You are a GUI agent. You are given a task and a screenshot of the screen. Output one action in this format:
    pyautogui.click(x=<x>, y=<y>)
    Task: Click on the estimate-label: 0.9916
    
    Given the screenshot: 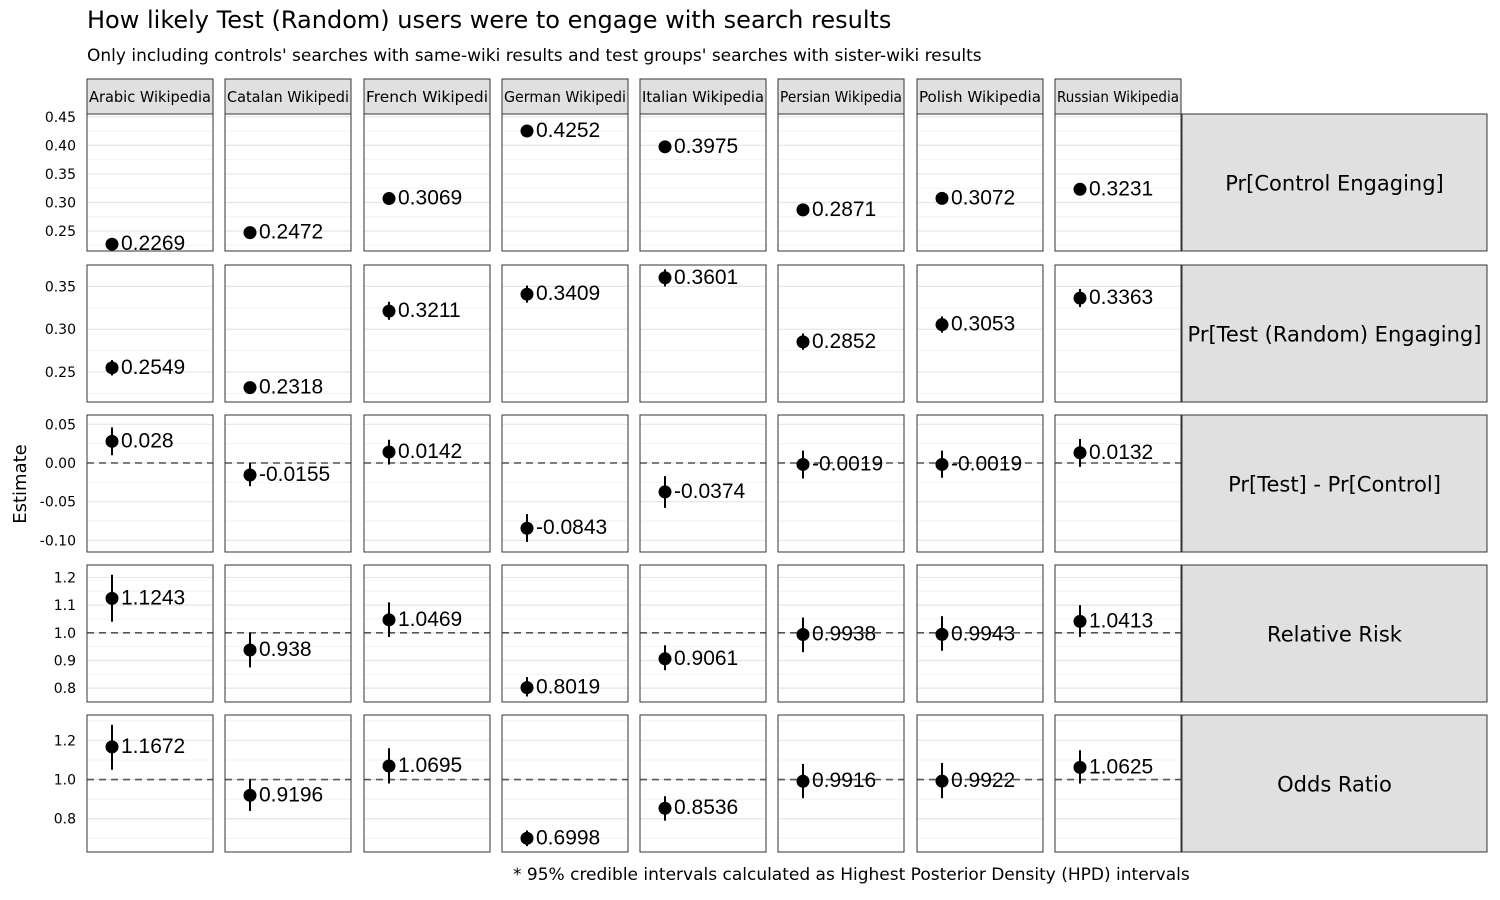 What is the action you would take?
    pyautogui.click(x=844, y=780)
    